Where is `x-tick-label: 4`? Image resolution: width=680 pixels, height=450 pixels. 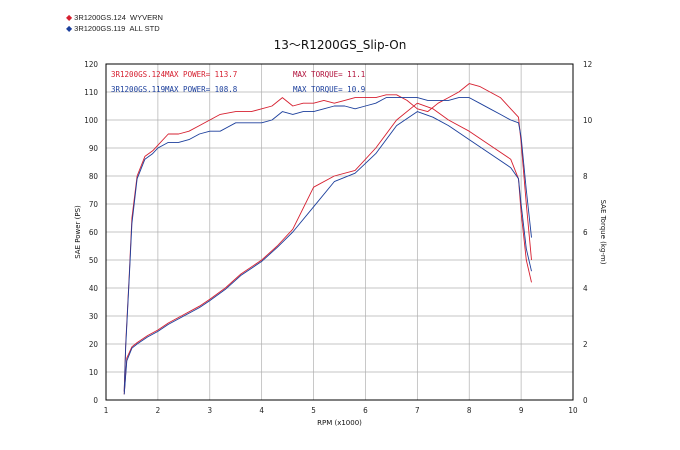 x-tick-label: 4 is located at coordinates (261, 410).